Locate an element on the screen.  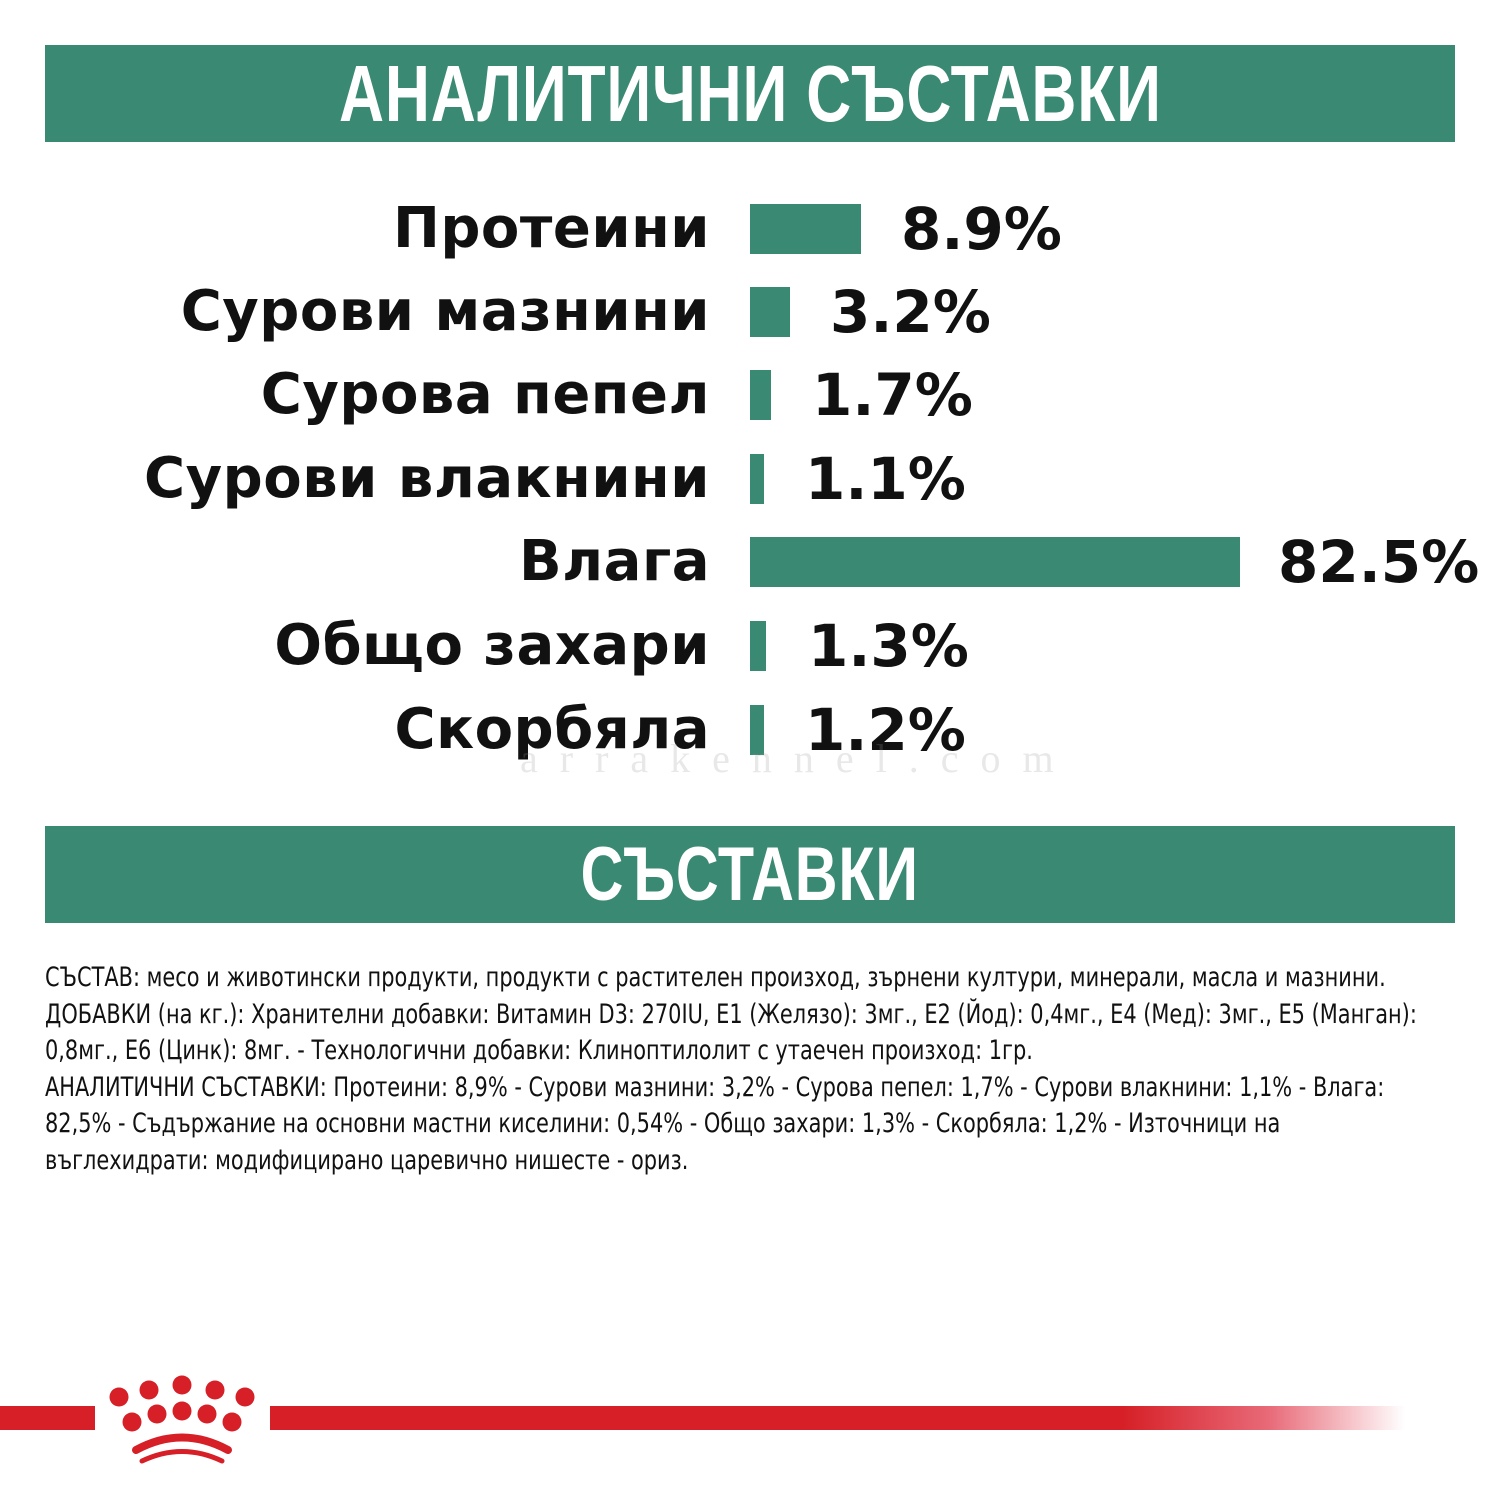
row-label: Скорбяла is located at coordinates (552, 729).